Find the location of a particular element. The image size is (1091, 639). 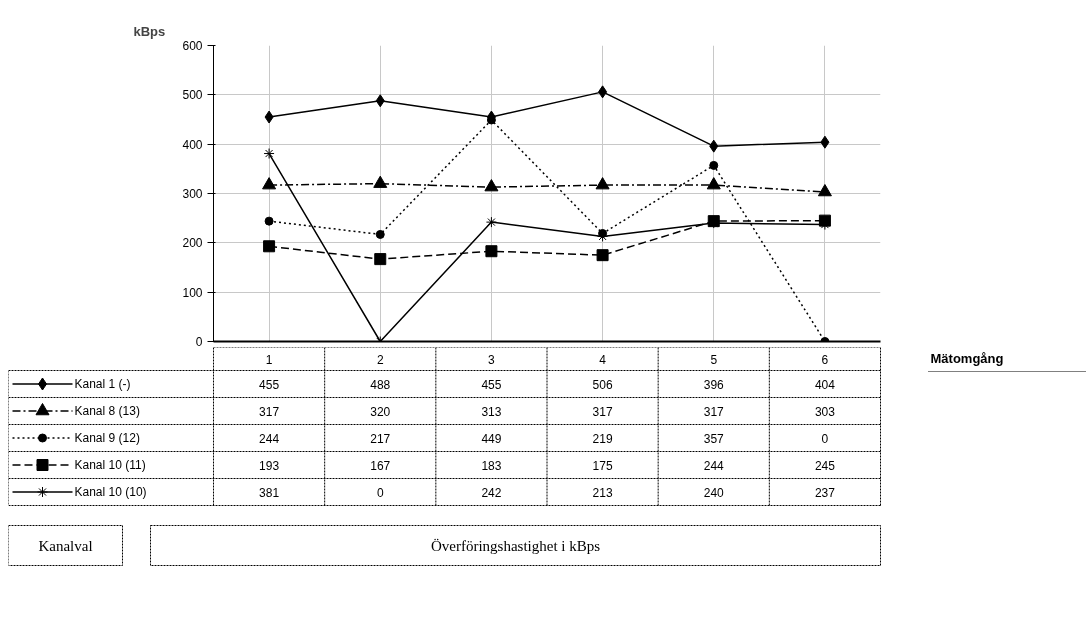

y-tick-label: 600 is located at coordinates (192, 46).